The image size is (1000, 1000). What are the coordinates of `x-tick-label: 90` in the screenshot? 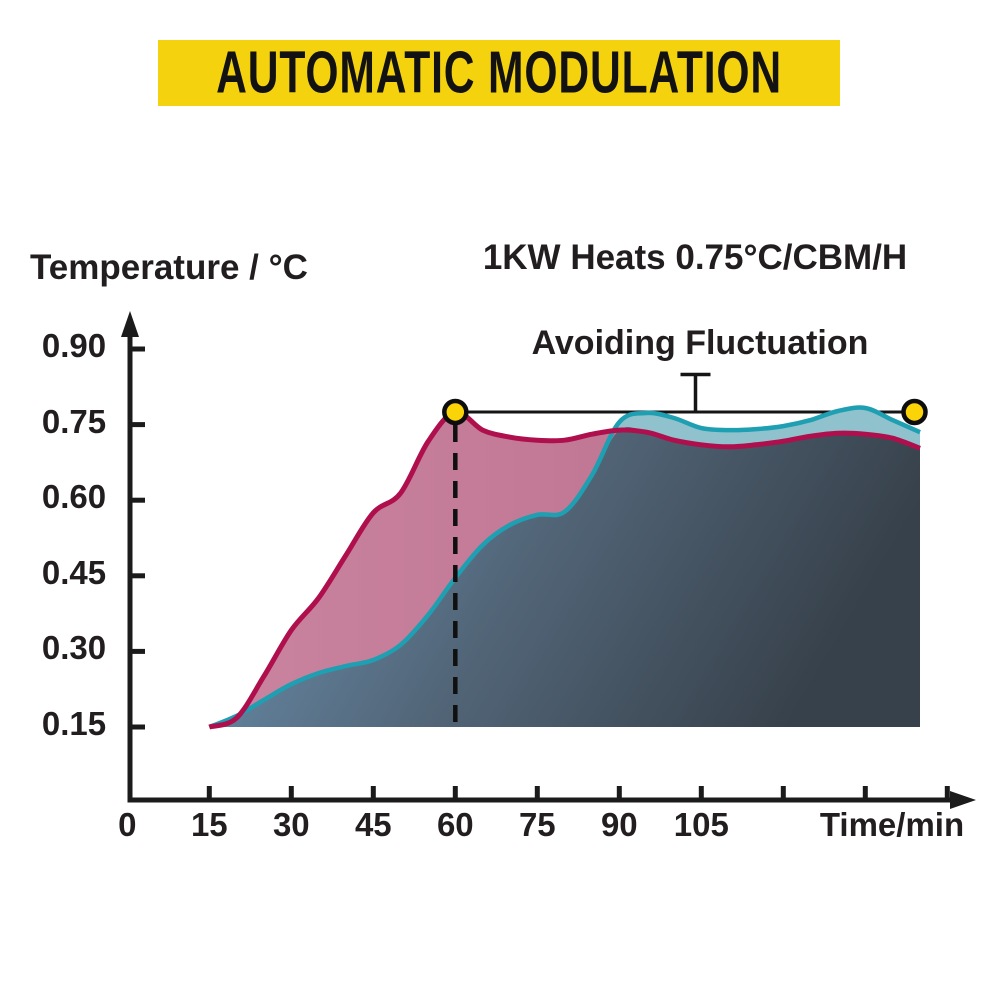 It's located at (619, 824).